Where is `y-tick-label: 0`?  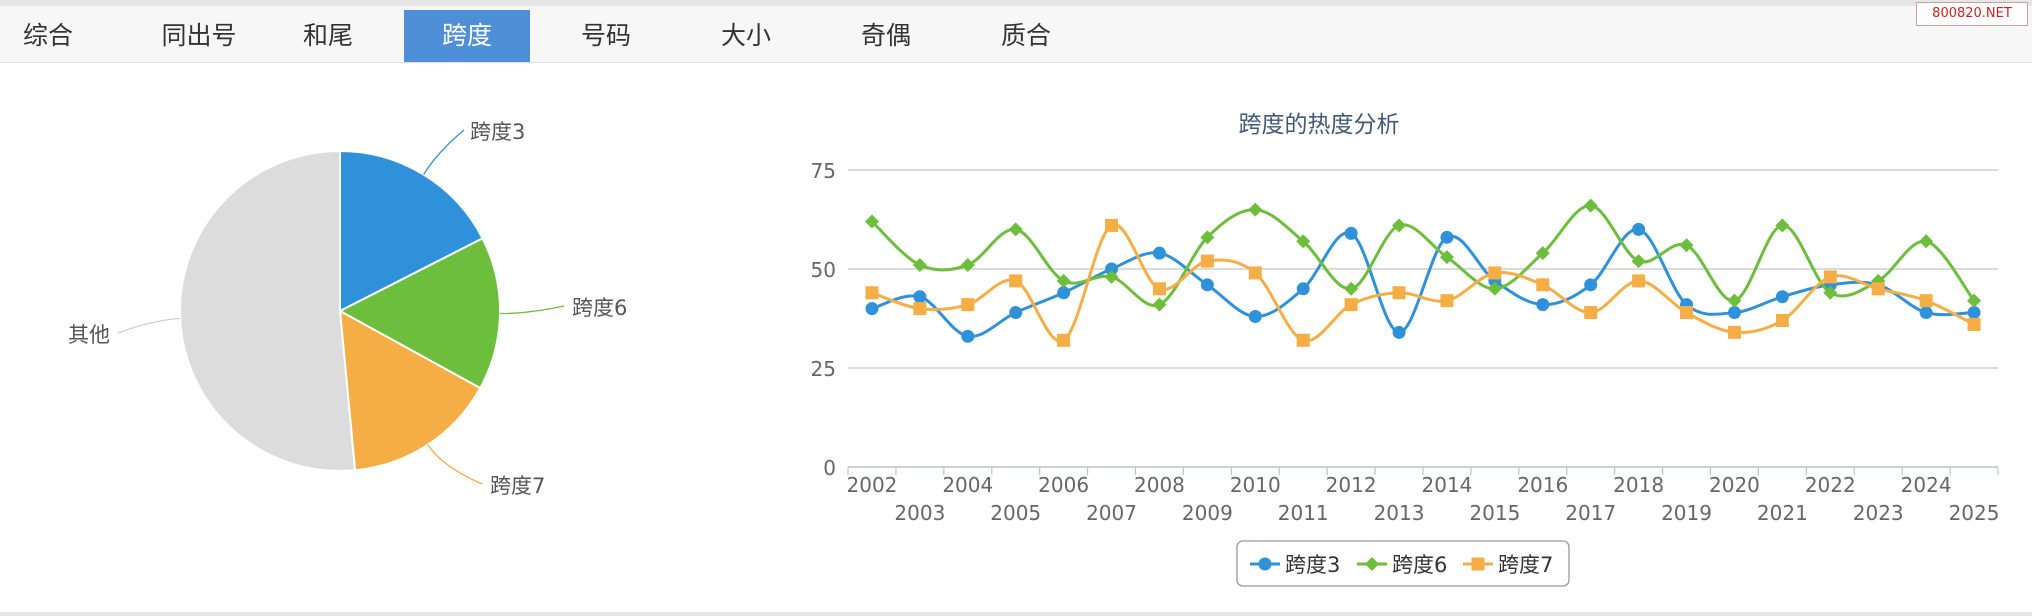 y-tick-label: 0 is located at coordinates (829, 468).